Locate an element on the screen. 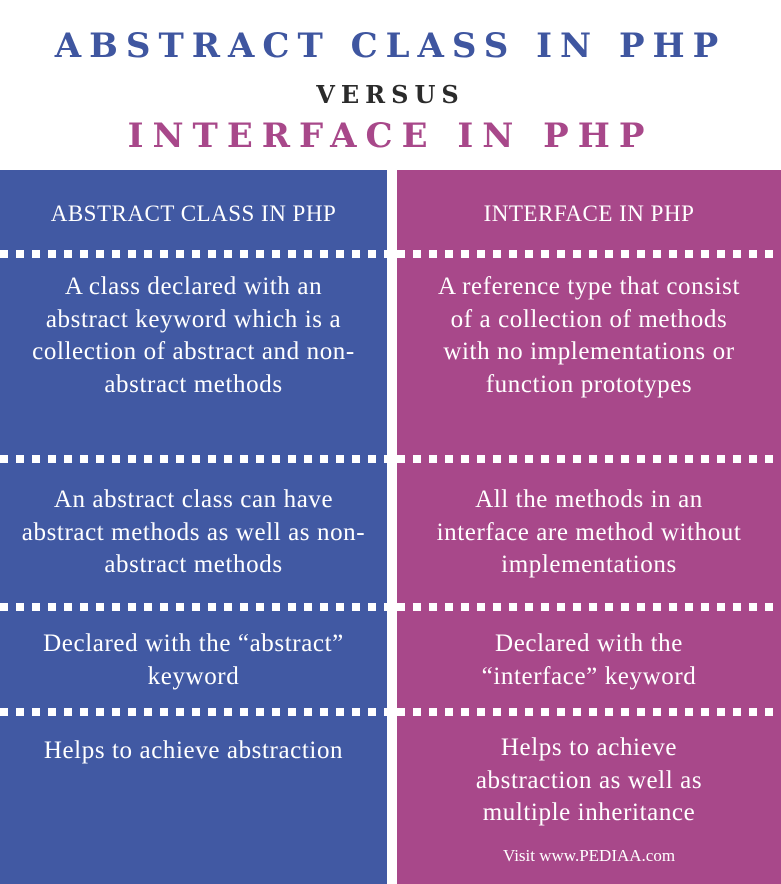 This screenshot has height=884, width=781. left-row-purpose: Helps to achieve abstraction is located at coordinates (193, 750).